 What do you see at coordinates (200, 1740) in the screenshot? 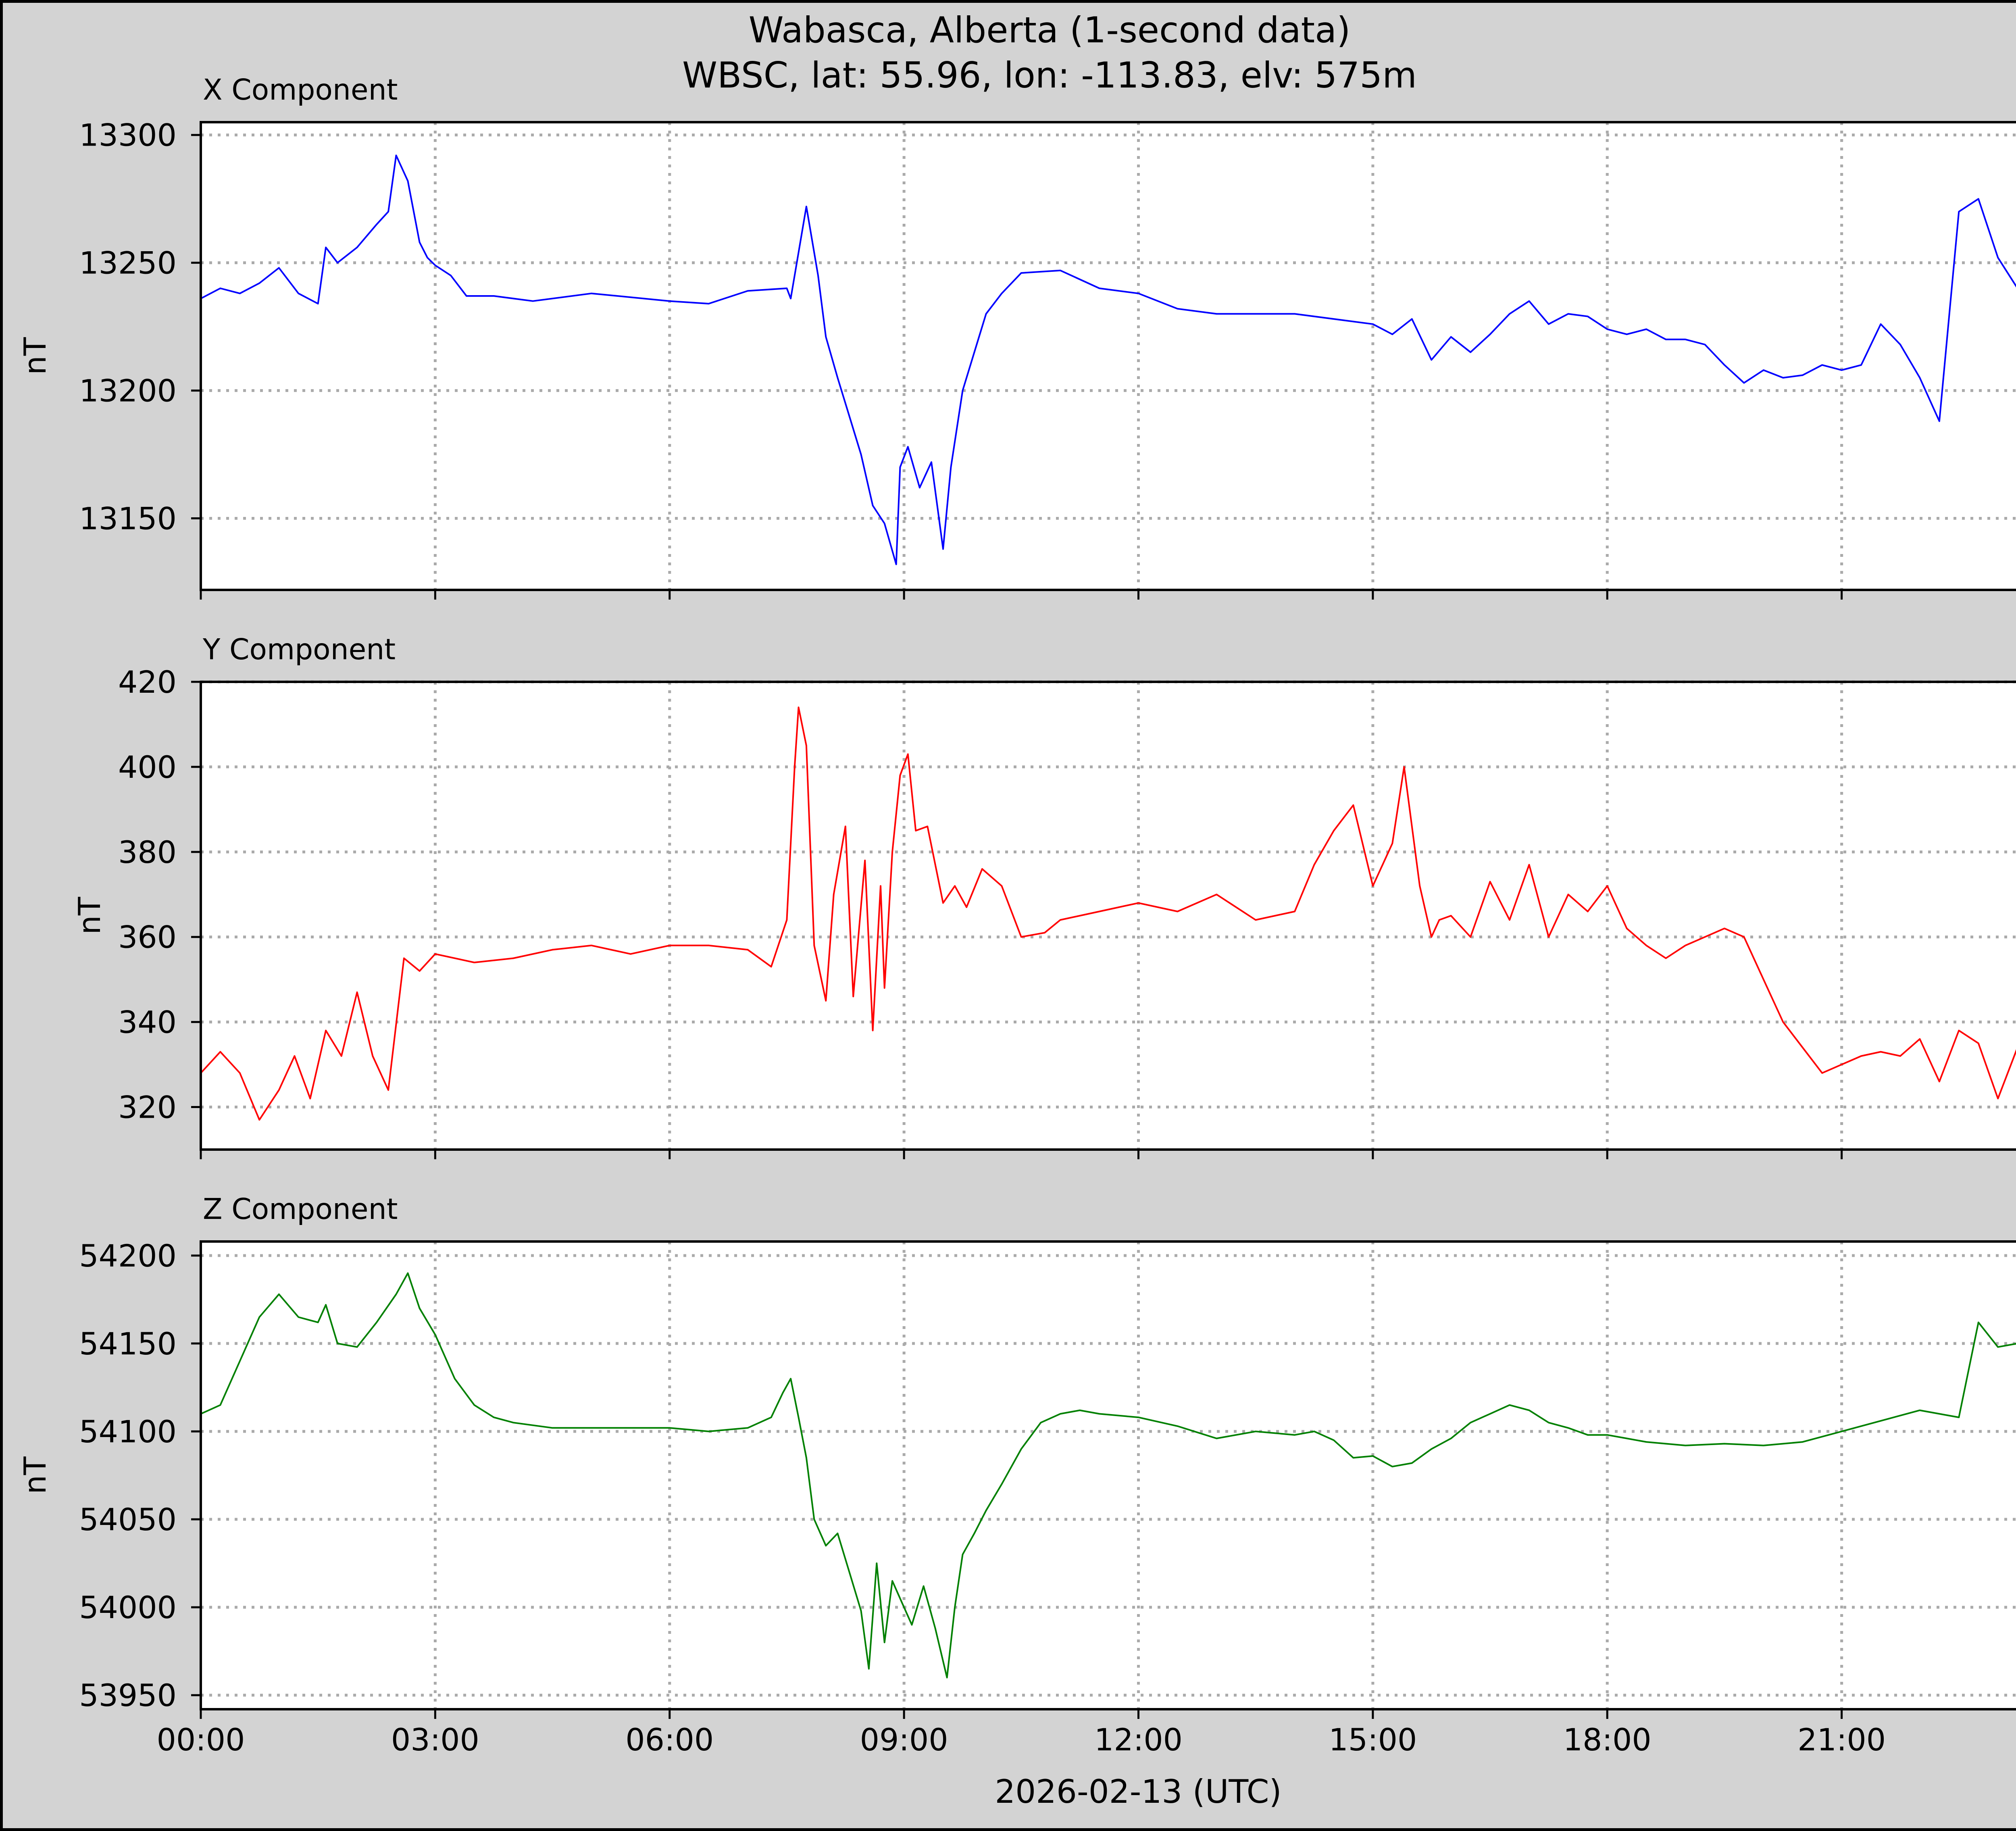
I see `x-tick-label: 00:00` at bounding box center [200, 1740].